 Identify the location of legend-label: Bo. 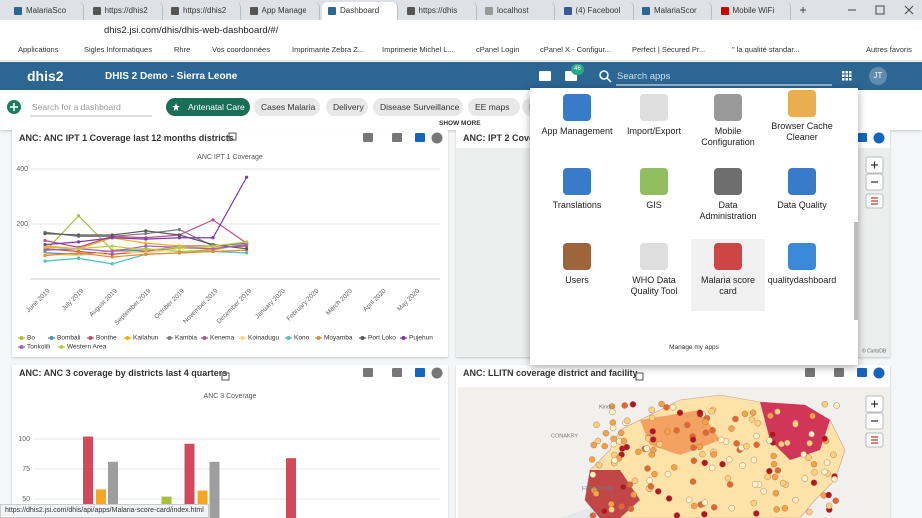
(31, 338).